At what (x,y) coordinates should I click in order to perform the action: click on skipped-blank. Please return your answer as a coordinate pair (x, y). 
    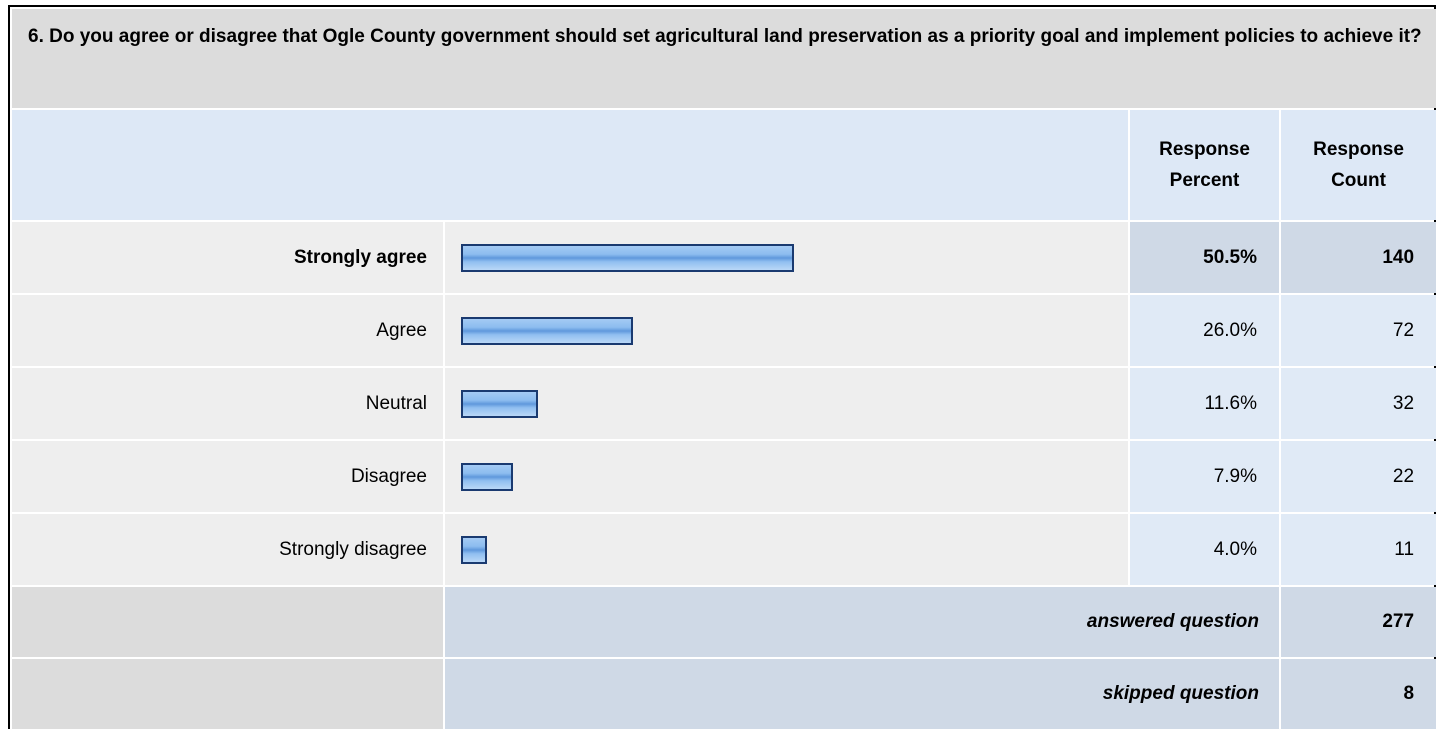
    Looking at the image, I should click on (227, 694).